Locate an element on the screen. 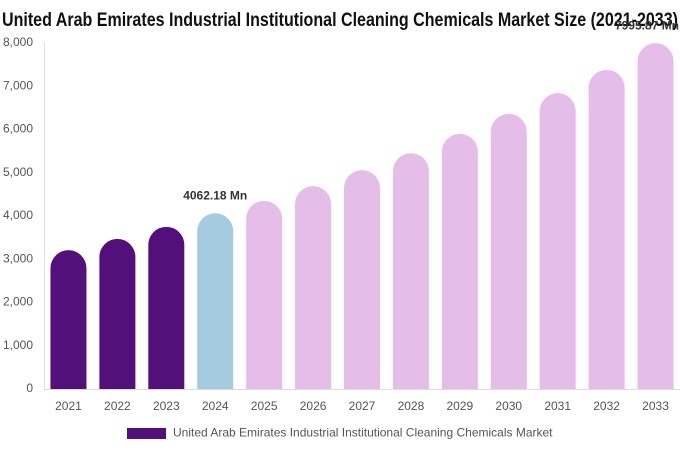  y-tick-label: 4,000 is located at coordinates (18, 215).